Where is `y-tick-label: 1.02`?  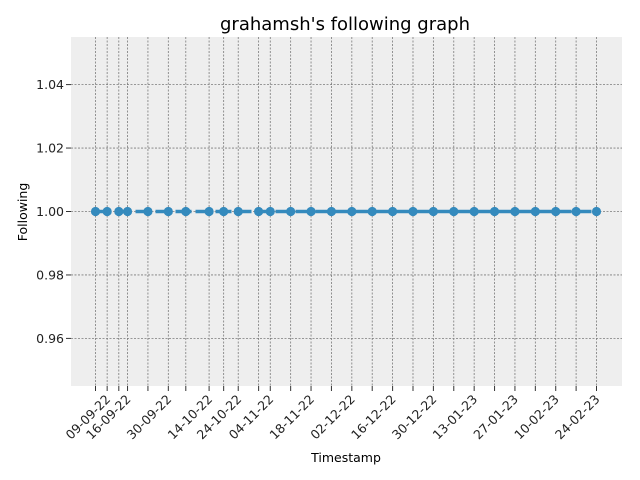
y-tick-label: 1.02 is located at coordinates (50, 148).